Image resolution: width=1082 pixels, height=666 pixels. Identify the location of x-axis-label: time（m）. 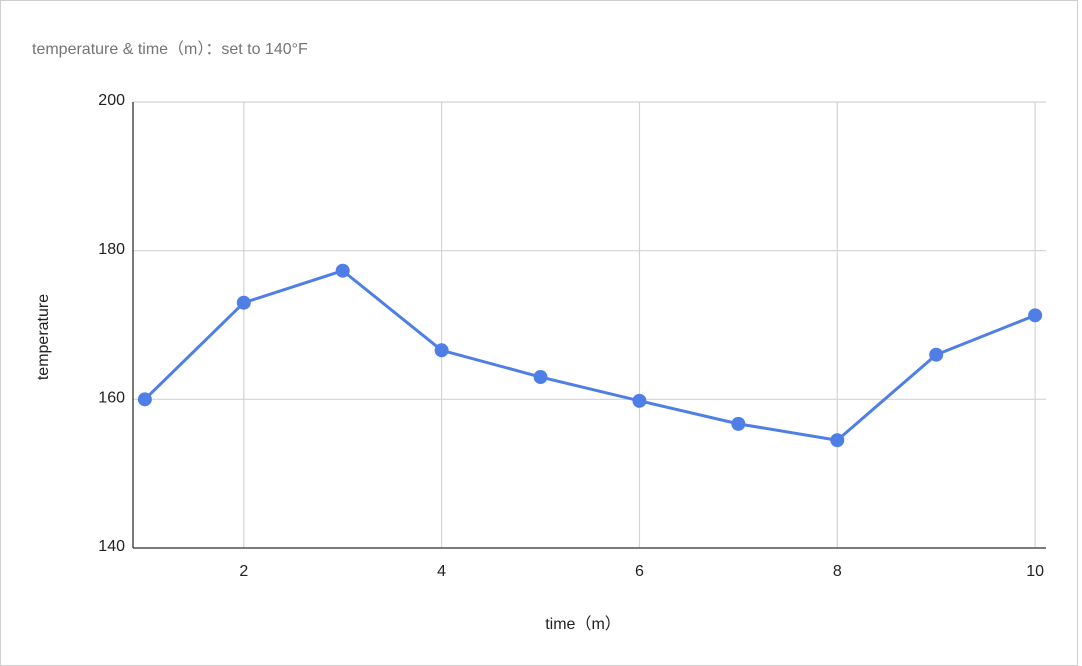
(583, 624).